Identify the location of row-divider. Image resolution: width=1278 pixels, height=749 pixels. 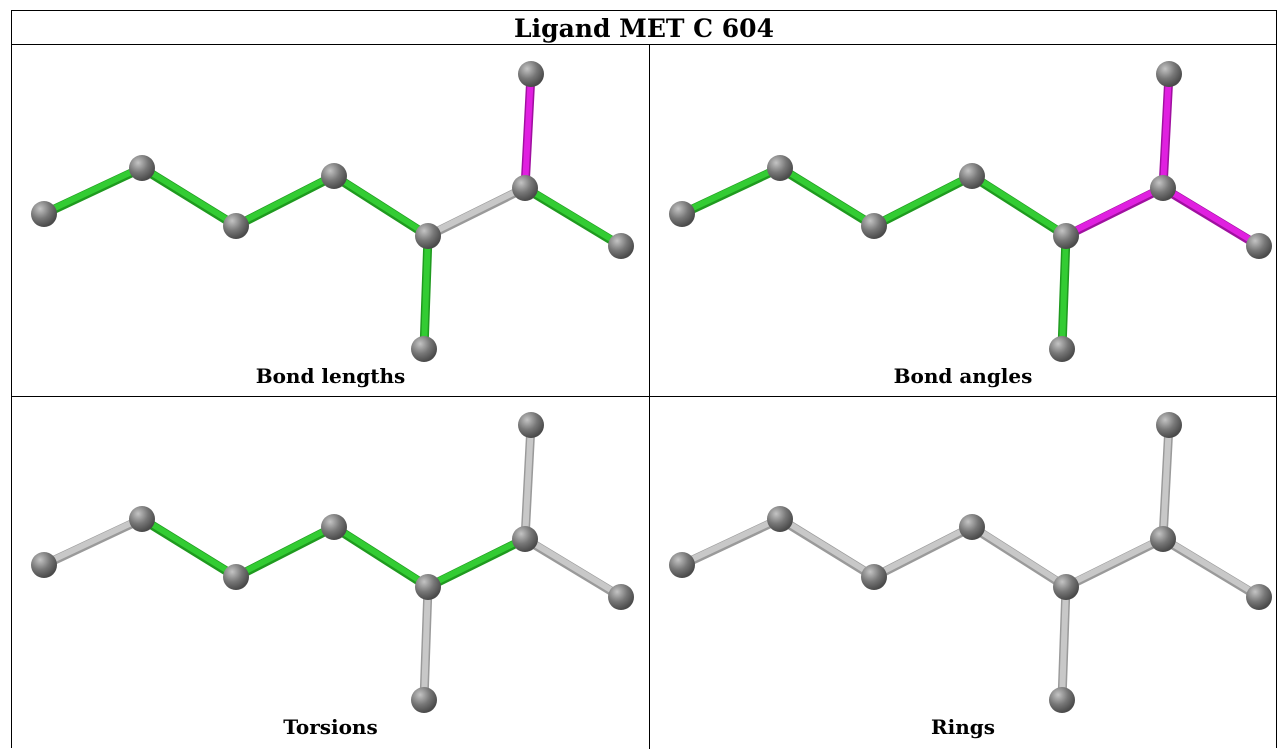
(644, 396).